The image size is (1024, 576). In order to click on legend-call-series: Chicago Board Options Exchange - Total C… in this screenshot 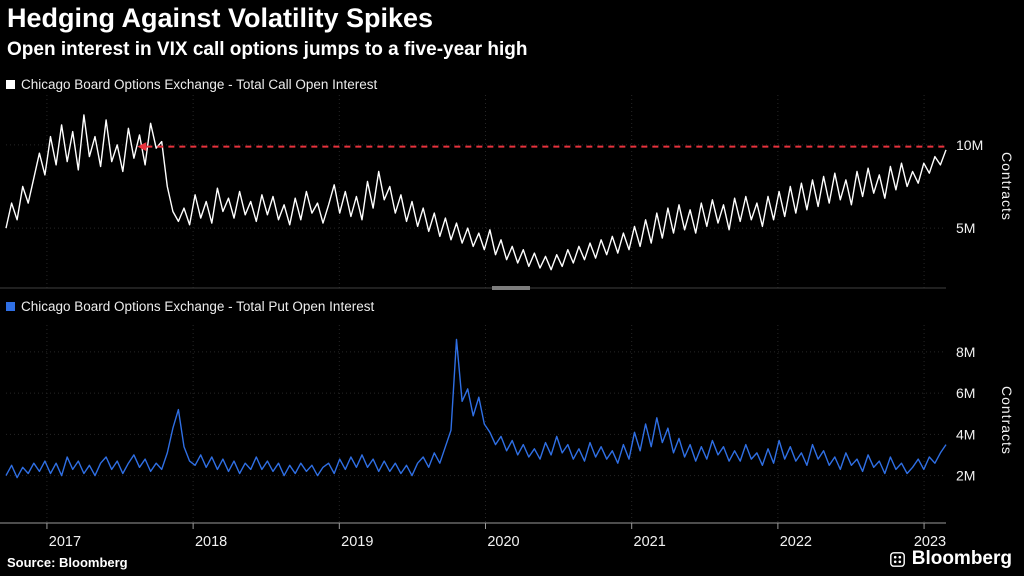, I will do `click(191, 84)`.